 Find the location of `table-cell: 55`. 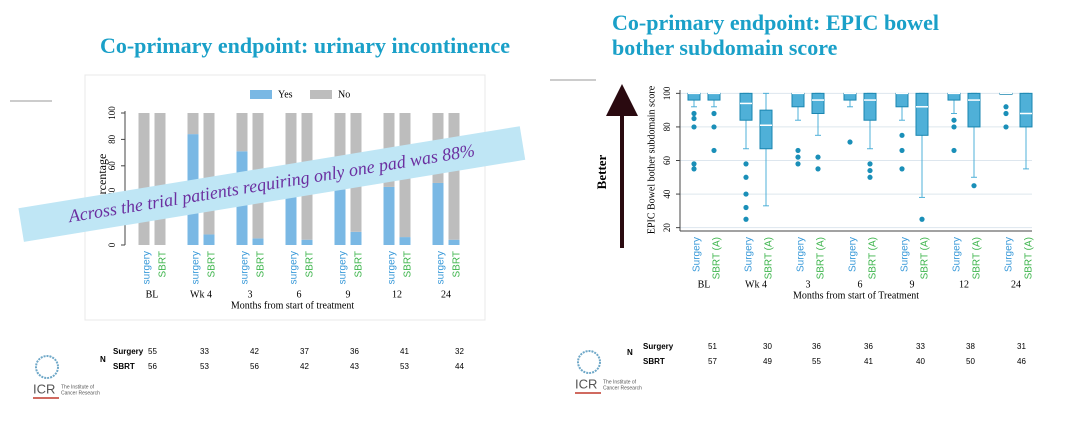

table-cell: 55 is located at coordinates (816, 361).